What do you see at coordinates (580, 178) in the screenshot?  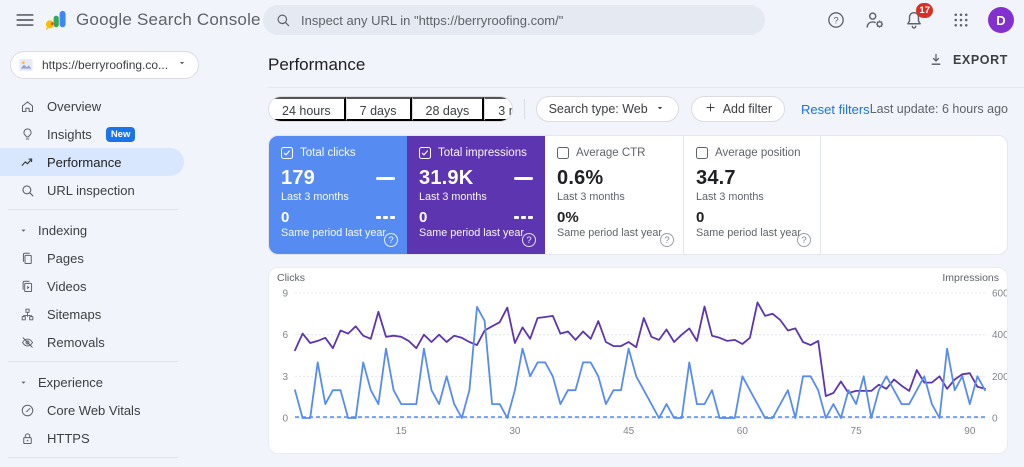 I see `metric-value: 0.6%` at bounding box center [580, 178].